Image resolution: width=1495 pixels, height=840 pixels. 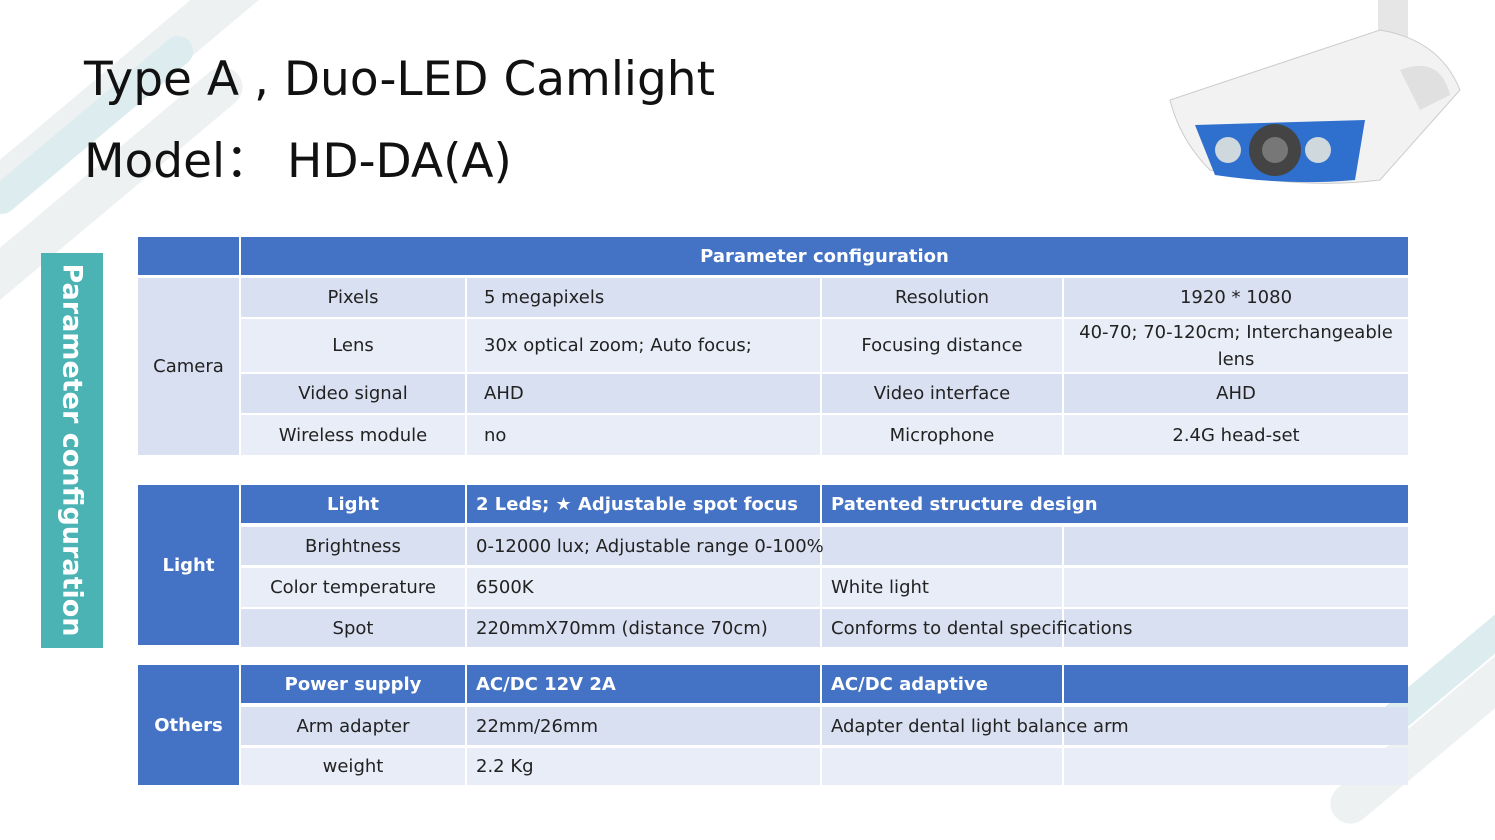 I want to click on cell-text: White light, so click(x=880, y=587).